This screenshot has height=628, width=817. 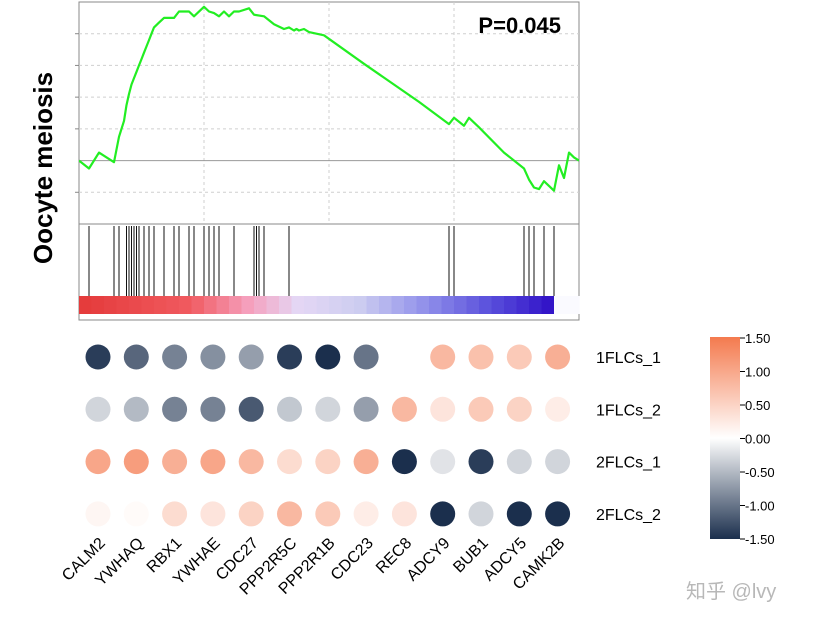 What do you see at coordinates (558, 409) in the screenshot?
I see `dot-1FLCs_2-CAMK2B` at bounding box center [558, 409].